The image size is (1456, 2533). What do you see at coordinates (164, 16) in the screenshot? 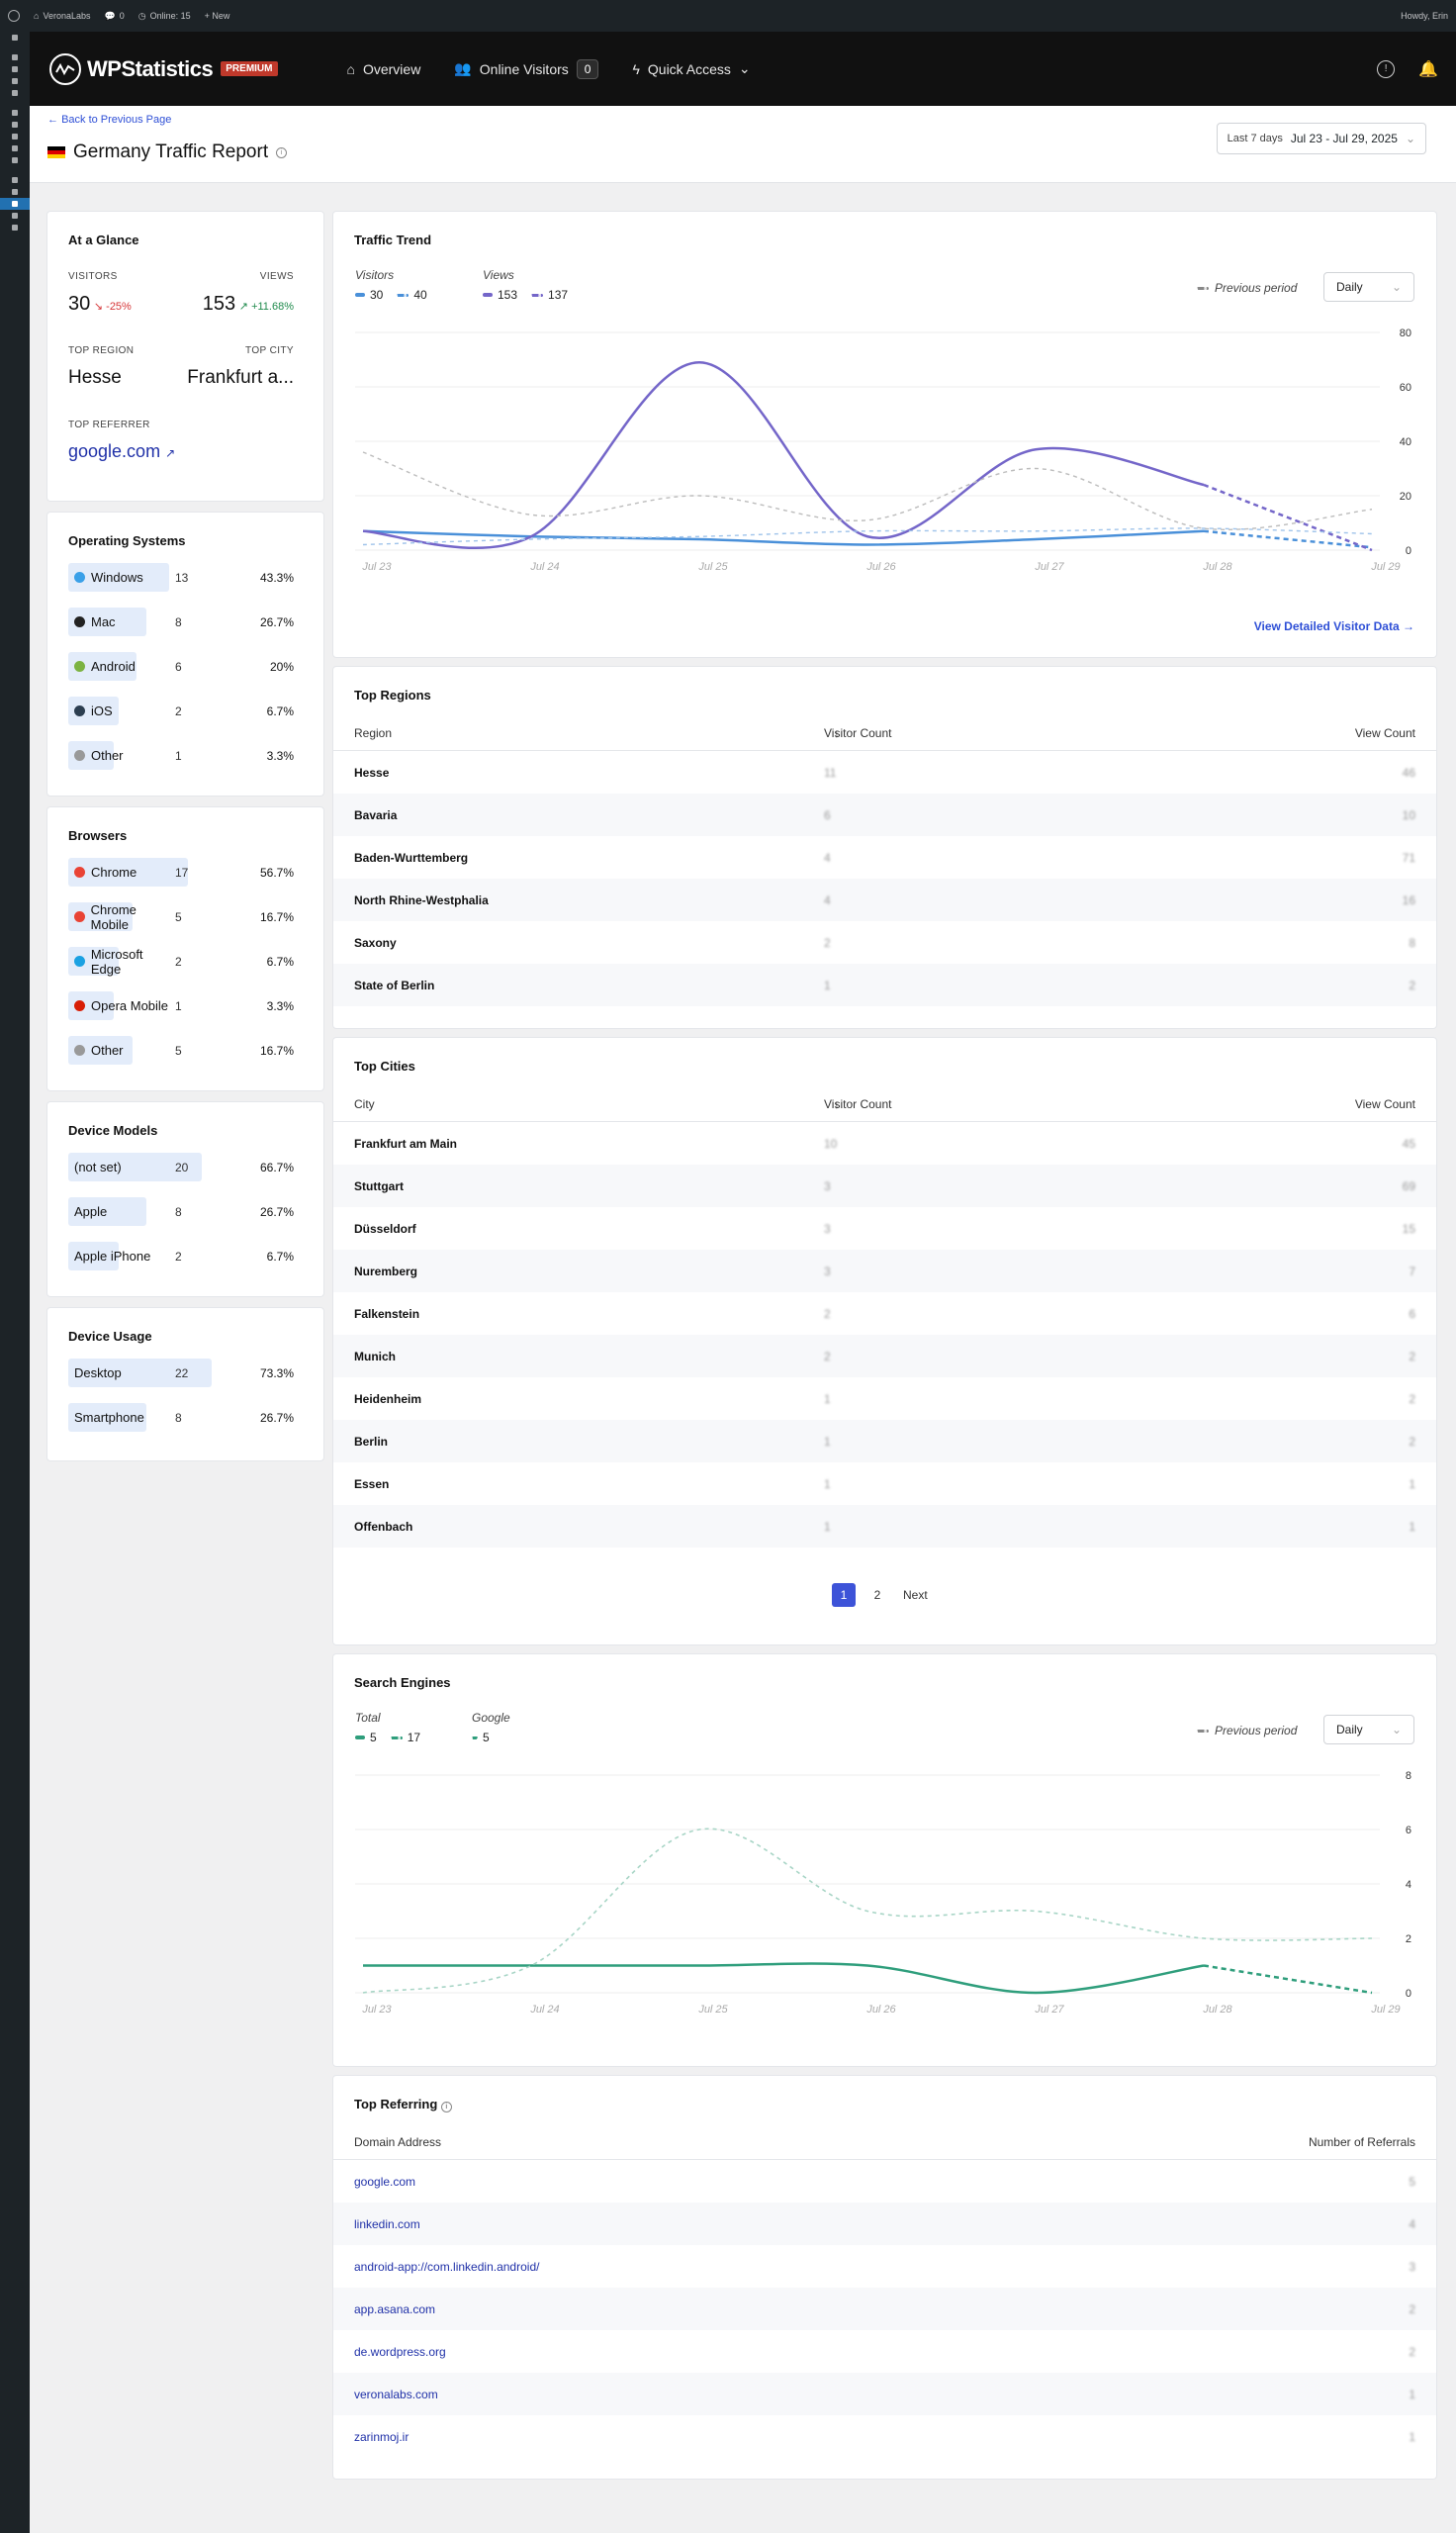
I see `online-link: ◷ Online: 15` at bounding box center [164, 16].